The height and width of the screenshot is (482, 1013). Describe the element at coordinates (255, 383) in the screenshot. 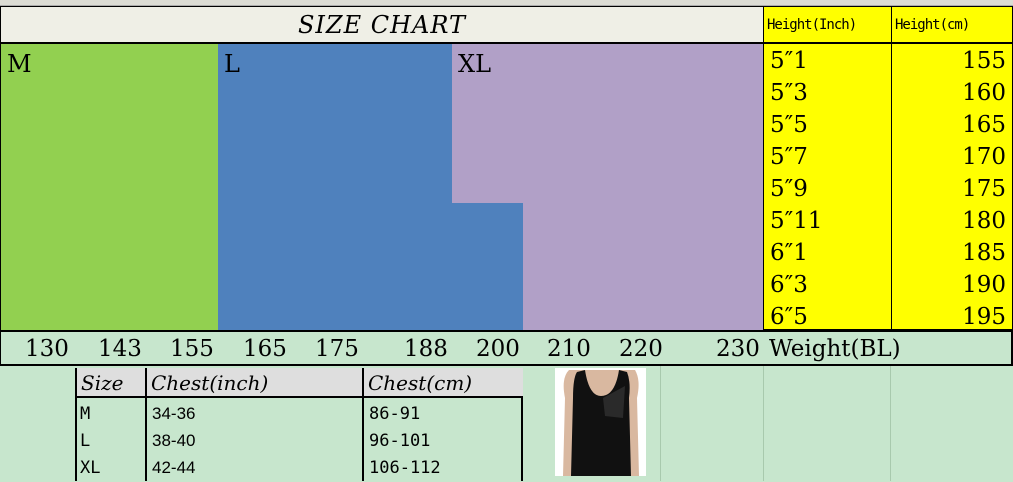

I see `chest-header-inch: Chest(inch)` at that location.